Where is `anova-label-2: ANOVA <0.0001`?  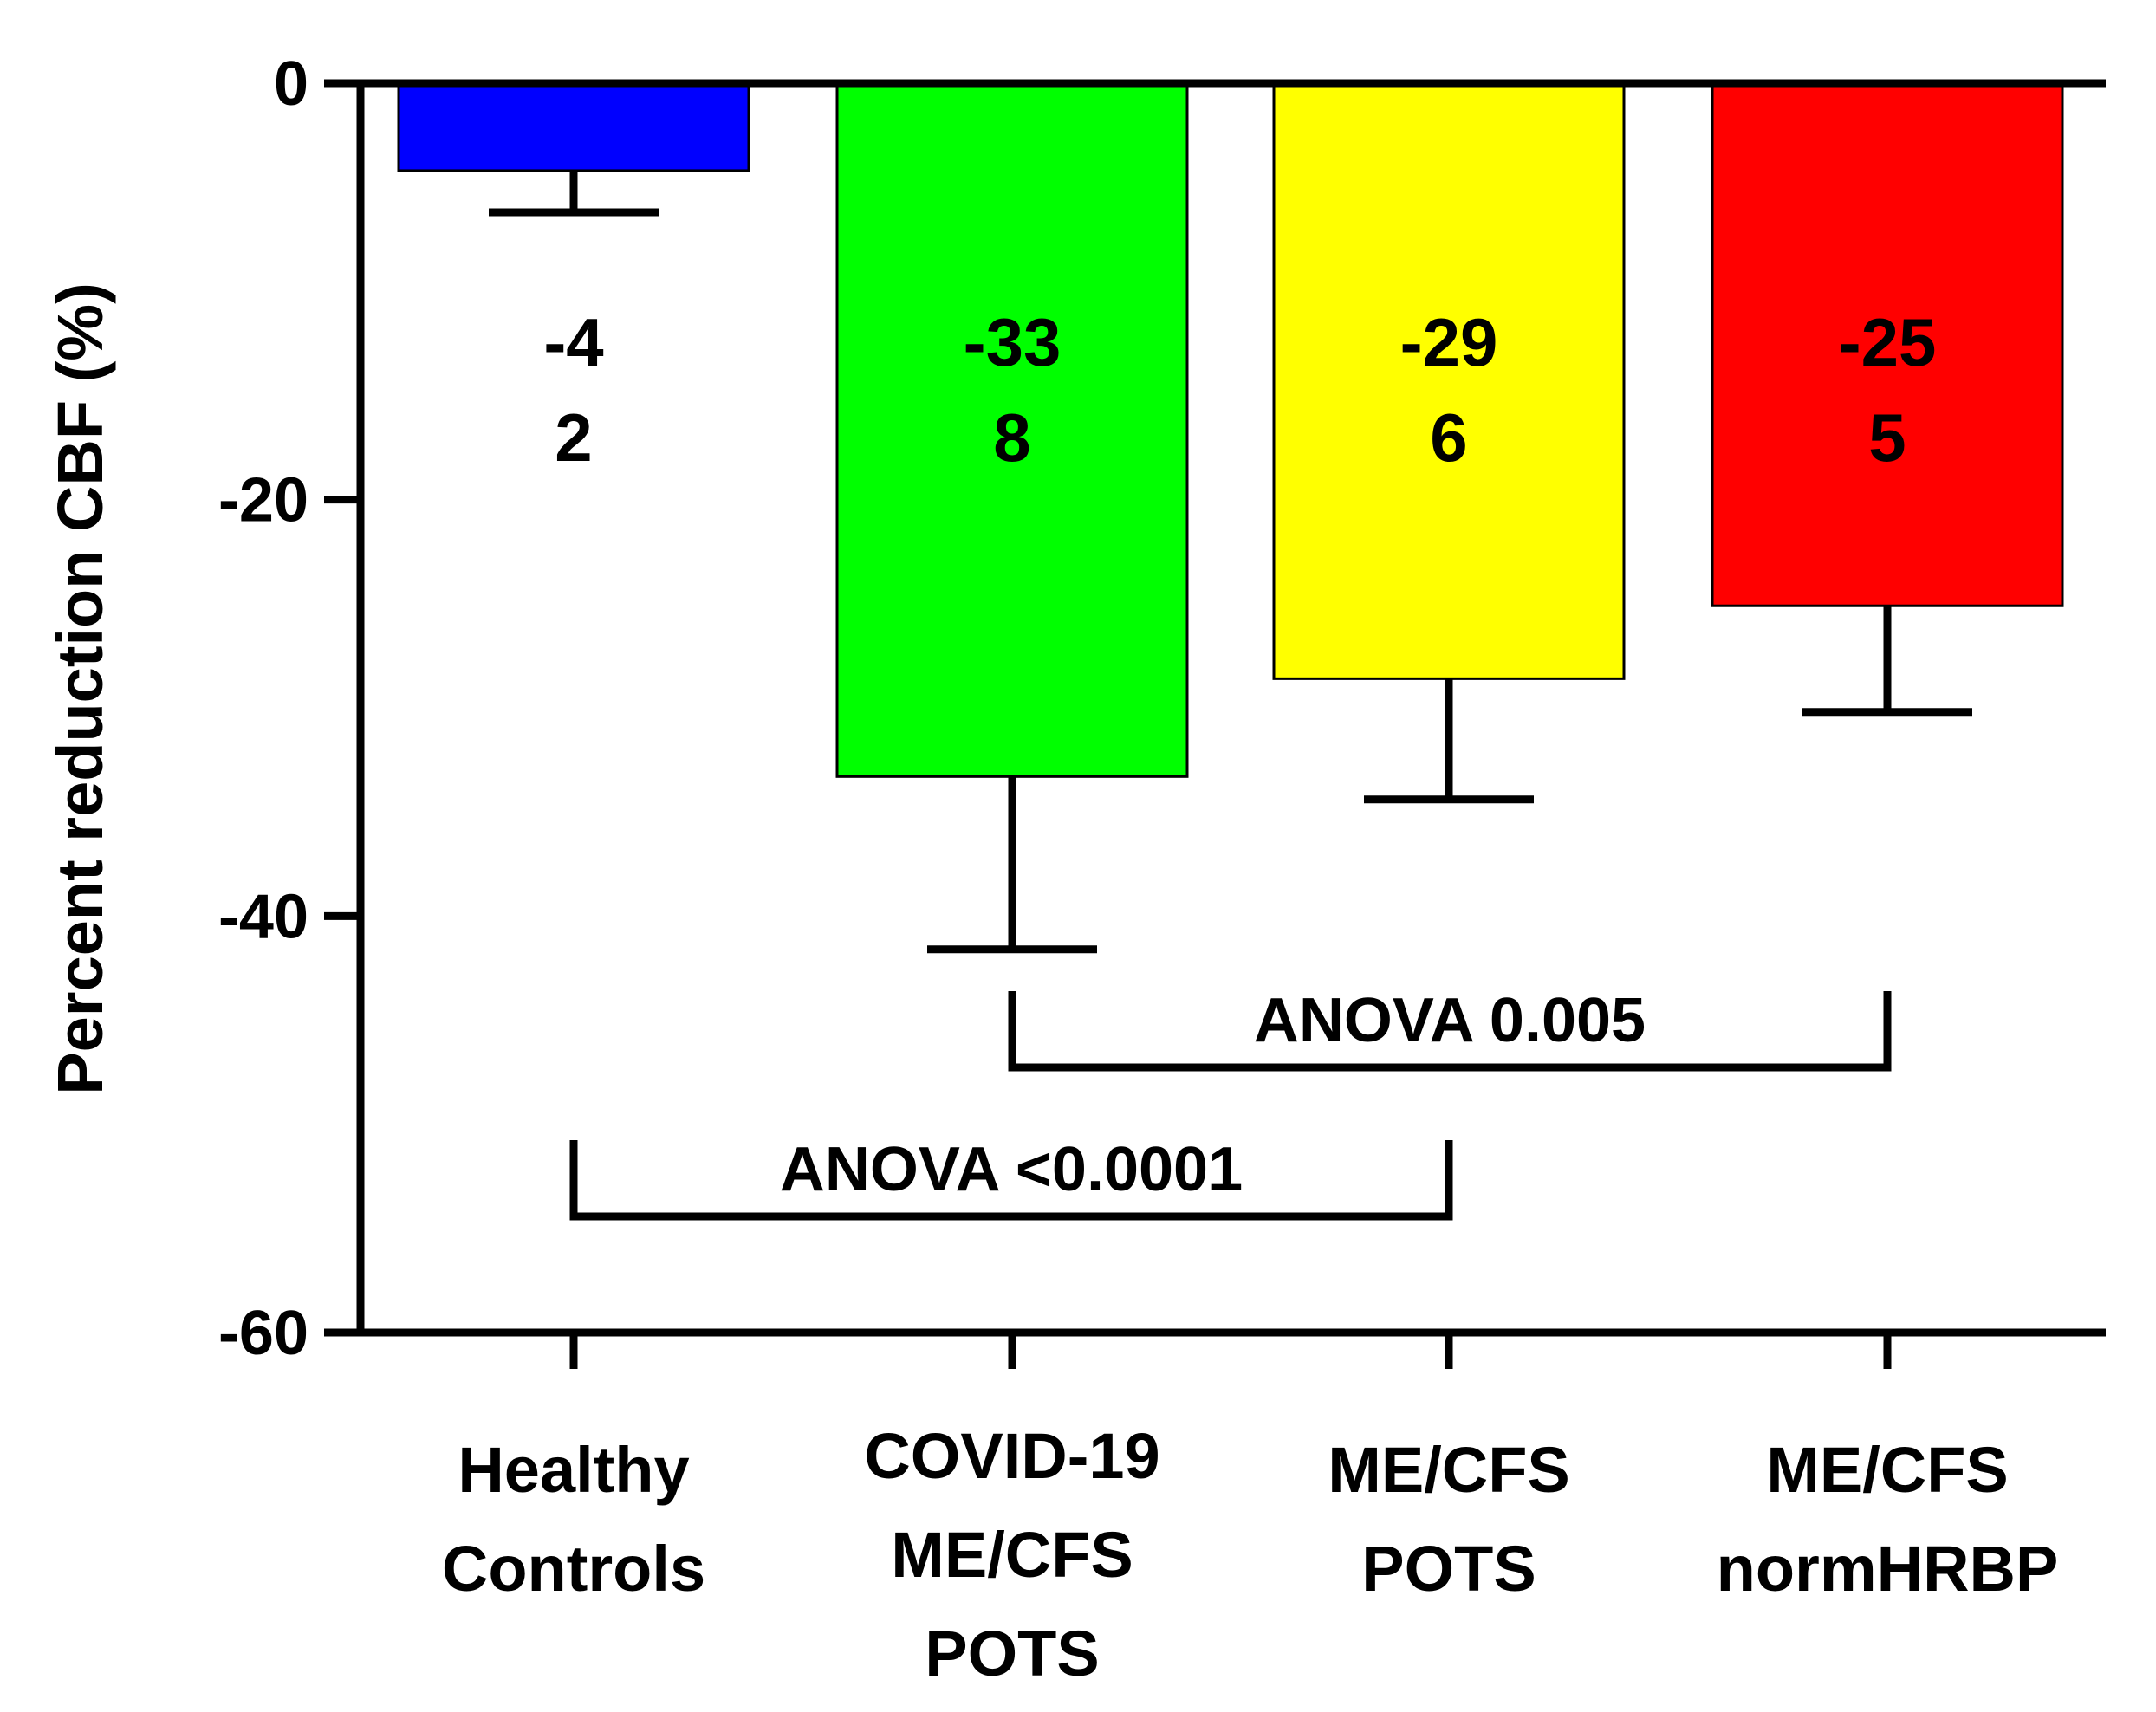 anova-label-2: ANOVA <0.0001 is located at coordinates (1011, 1169).